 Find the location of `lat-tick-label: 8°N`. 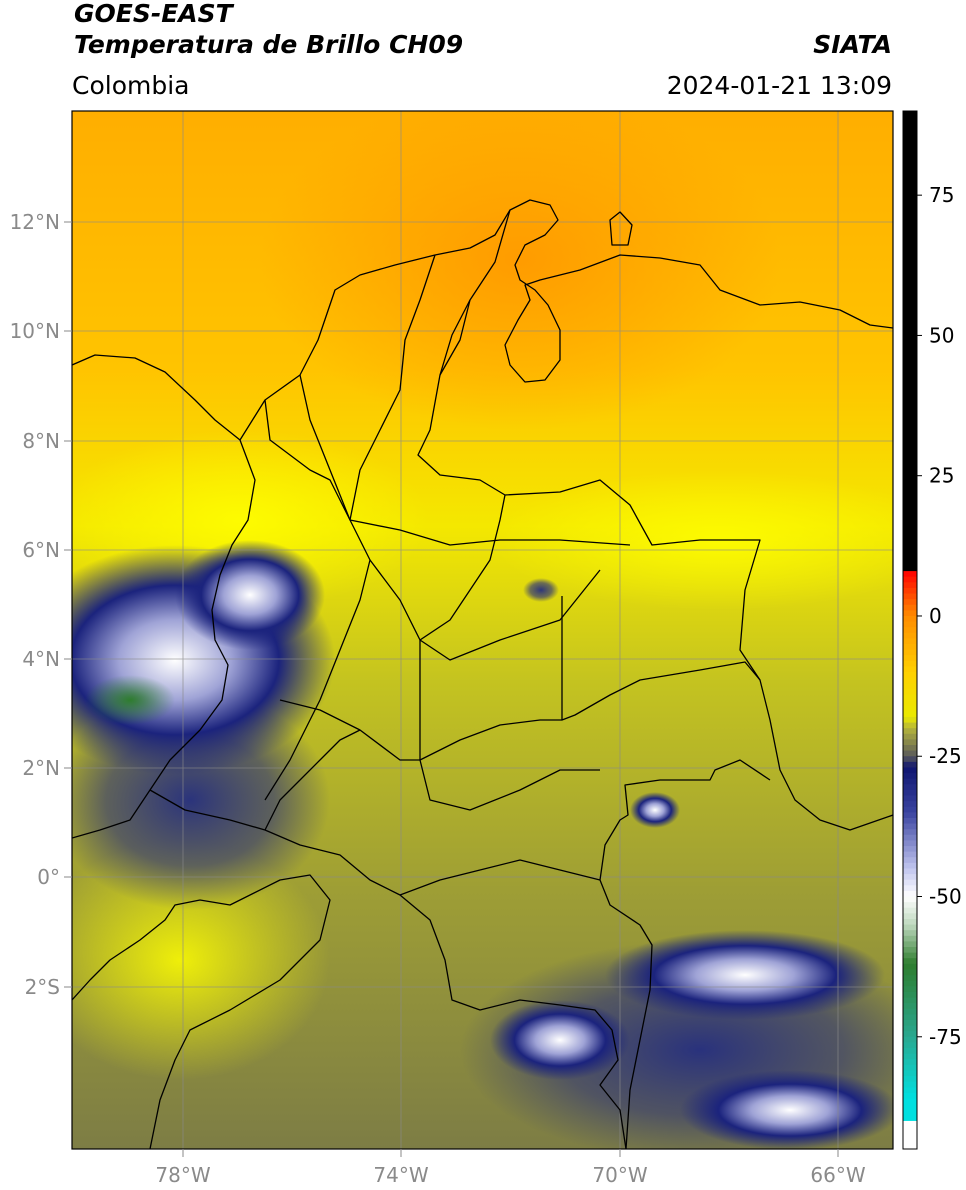

lat-tick-label: 8°N is located at coordinates (41, 441).